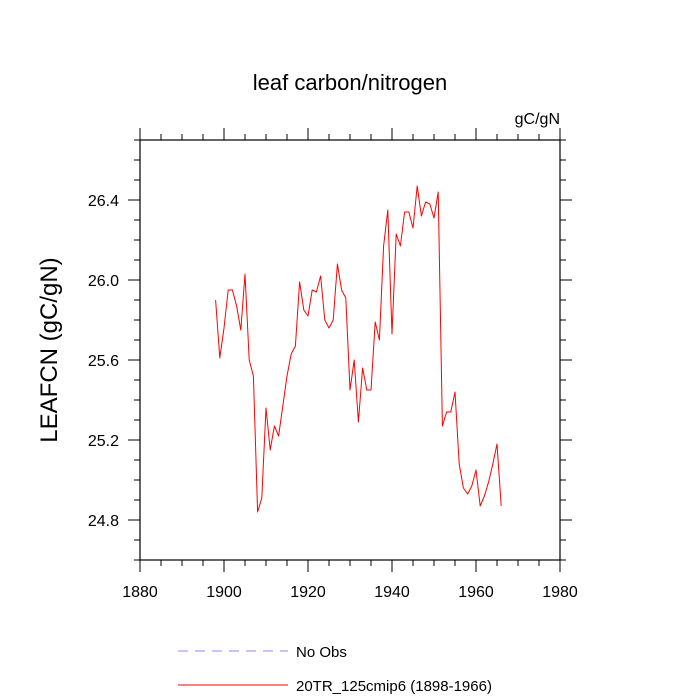  What do you see at coordinates (49, 349) in the screenshot?
I see `y-axis-label: LEAFCN (gC/gN)` at bounding box center [49, 349].